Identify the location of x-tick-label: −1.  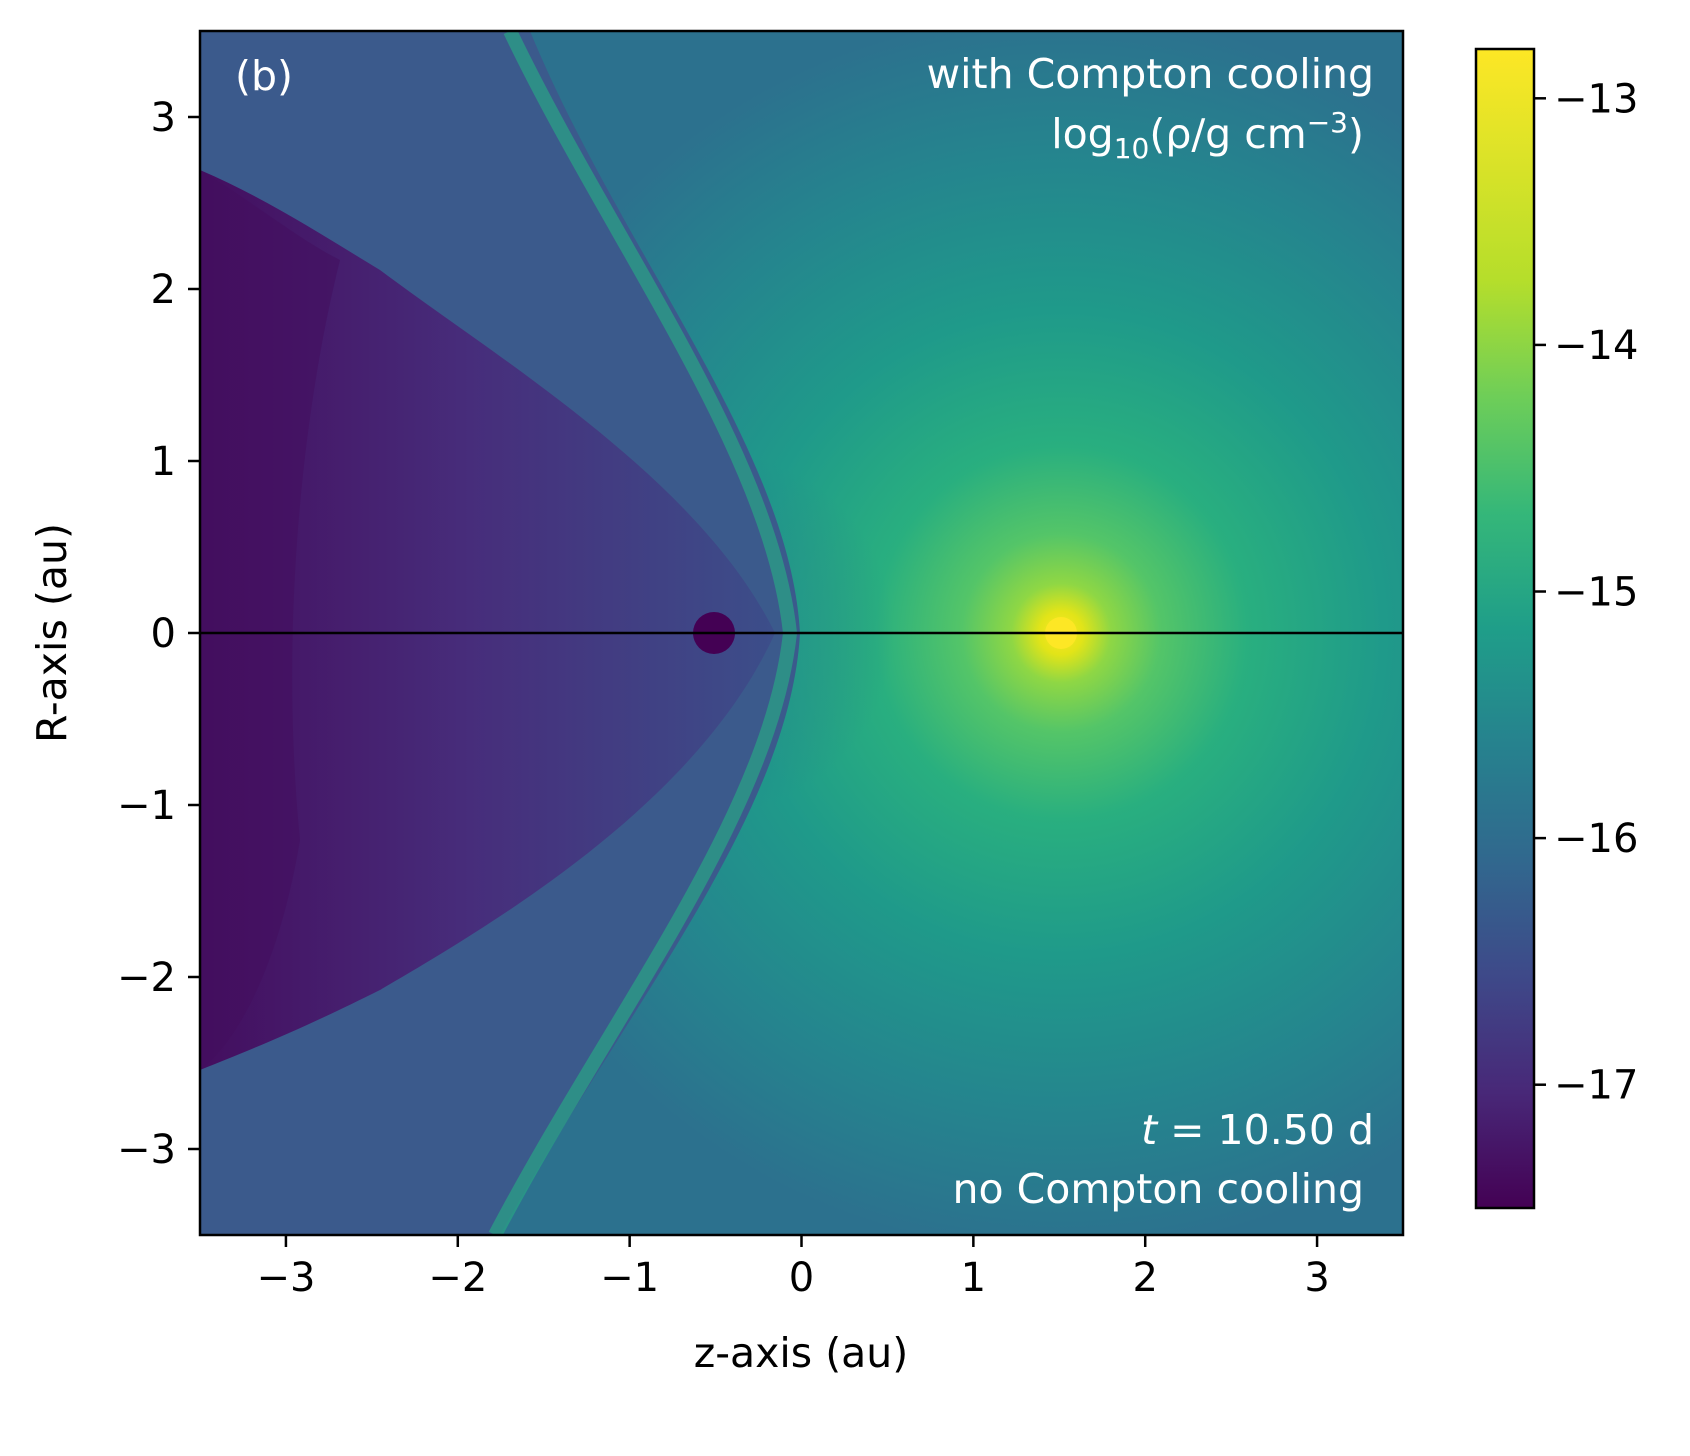
(629, 1278).